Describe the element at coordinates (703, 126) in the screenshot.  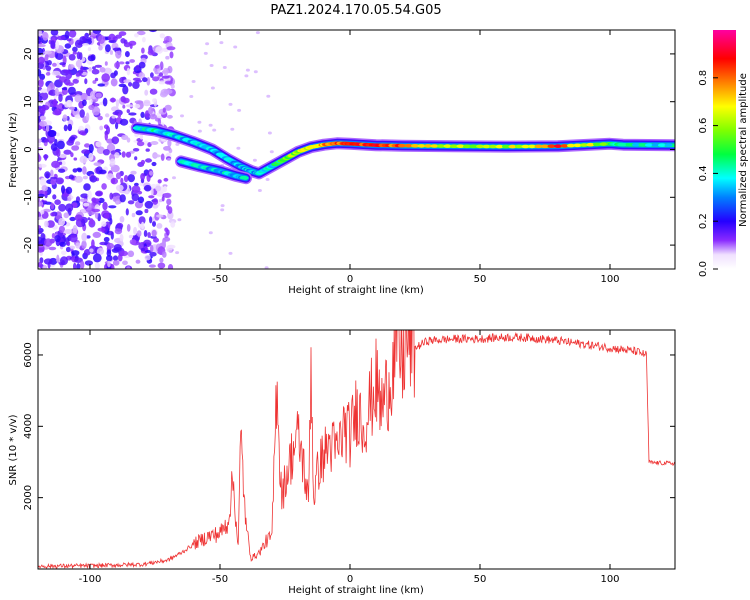
I see `colorbar-tick-label: 0.6` at that location.